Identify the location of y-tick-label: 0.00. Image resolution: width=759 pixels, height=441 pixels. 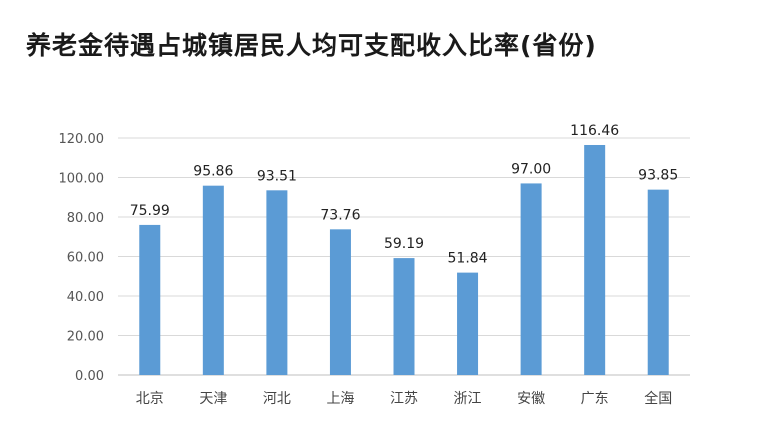
(89, 376).